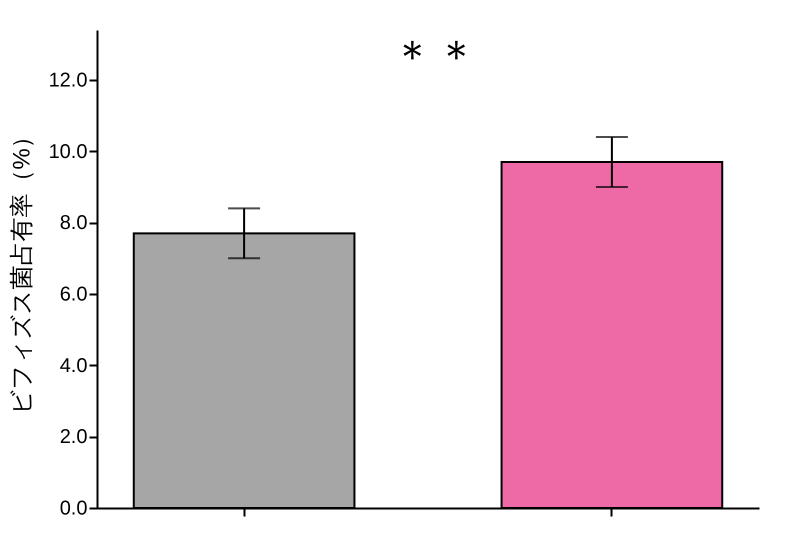  What do you see at coordinates (74, 294) in the screenshot?
I see `y-tick-label: 6.0` at bounding box center [74, 294].